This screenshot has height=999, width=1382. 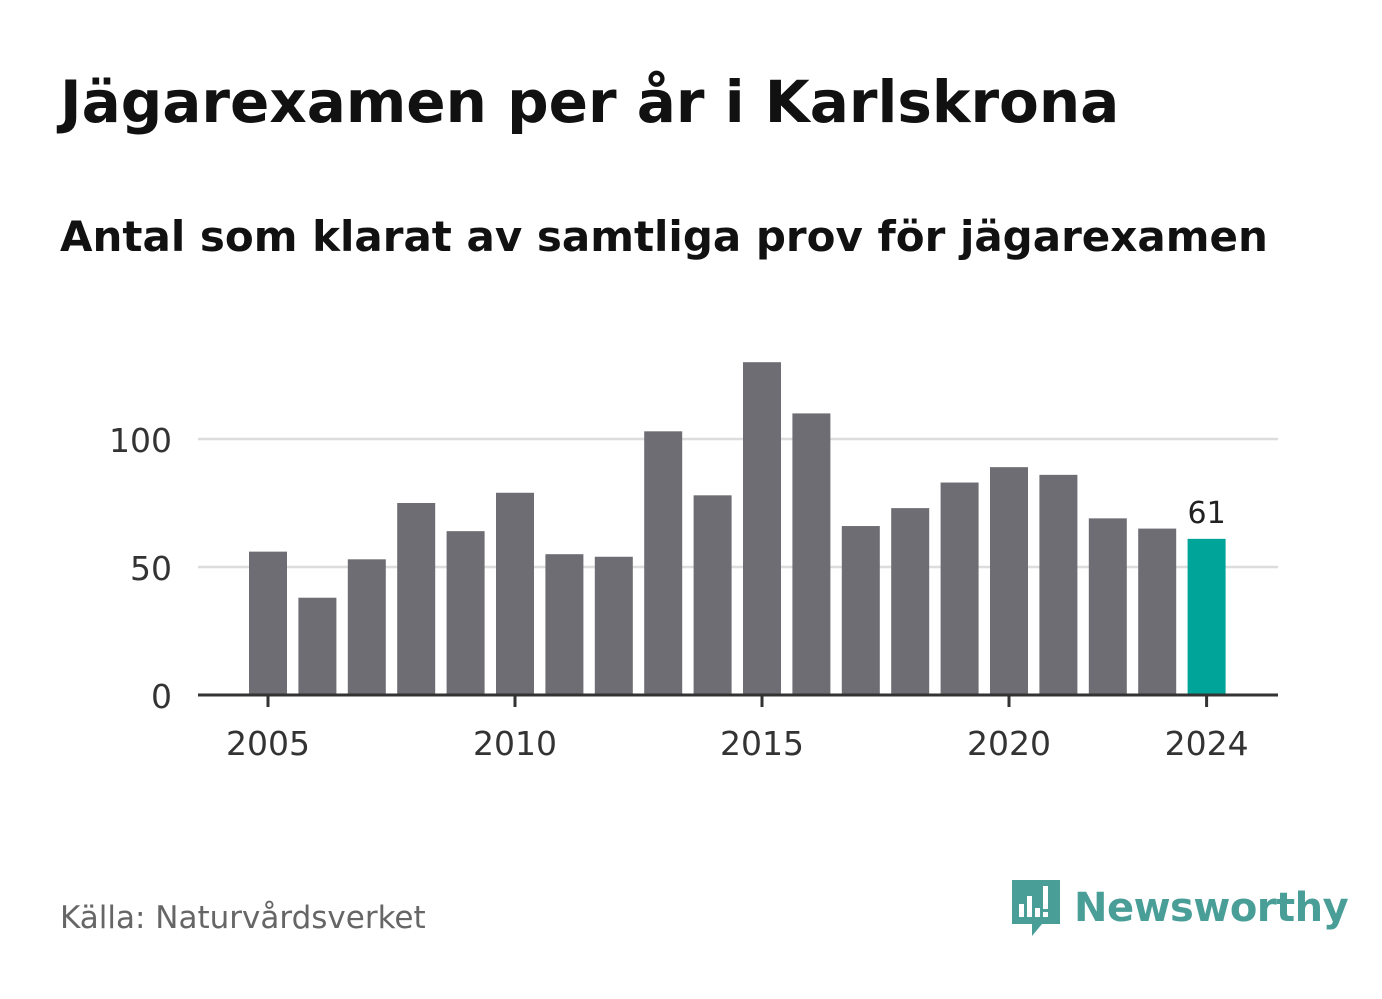 What do you see at coordinates (860, 610) in the screenshot?
I see `bar-2017` at bounding box center [860, 610].